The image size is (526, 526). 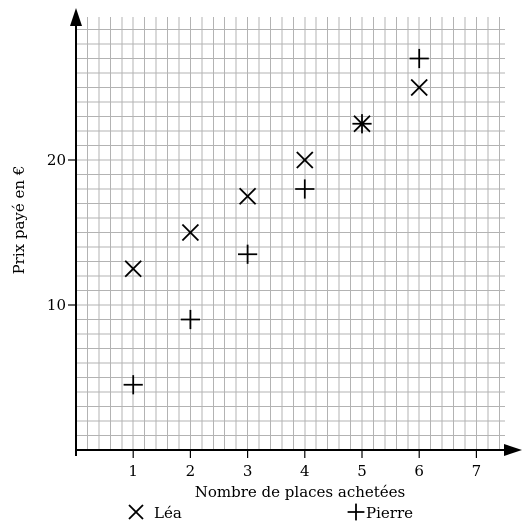 I want to click on x-tick-label-2: 2, so click(x=191, y=471).